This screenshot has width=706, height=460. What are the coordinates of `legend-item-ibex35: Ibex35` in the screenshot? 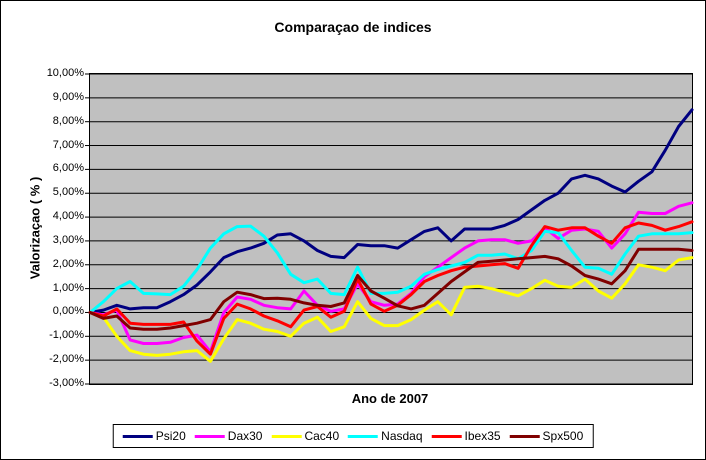 It's located at (466, 436).